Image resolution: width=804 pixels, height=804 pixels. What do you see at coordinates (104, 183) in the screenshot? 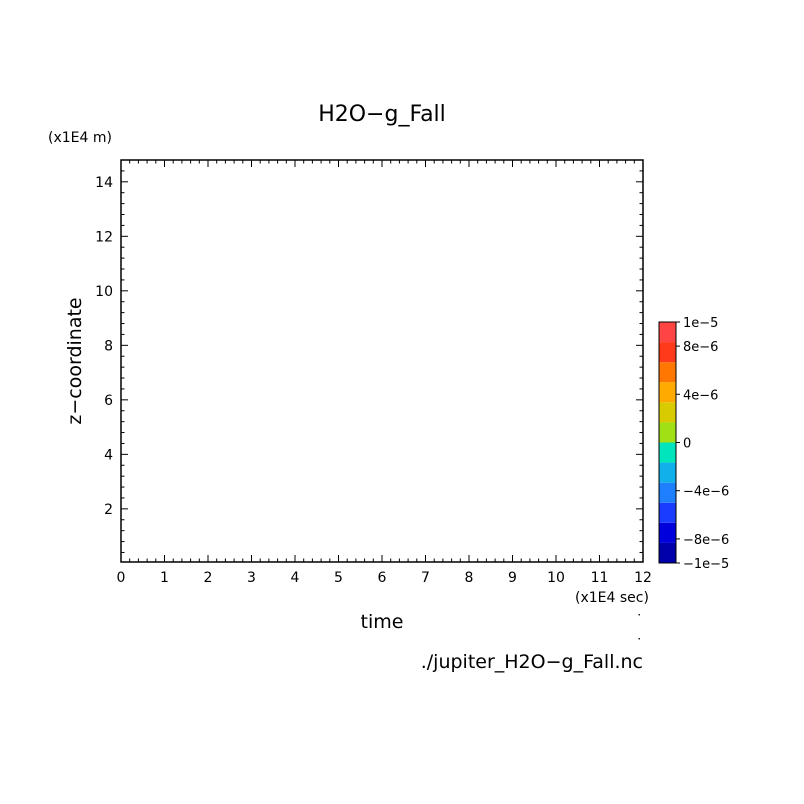
I see `y-tick-label: 14` at bounding box center [104, 183].